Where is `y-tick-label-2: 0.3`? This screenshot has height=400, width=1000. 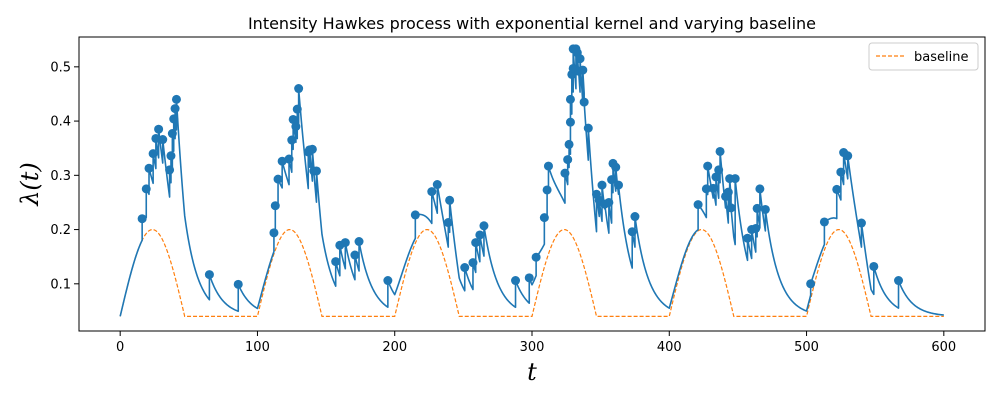
y-tick-label-2: 0.3 is located at coordinates (60, 176).